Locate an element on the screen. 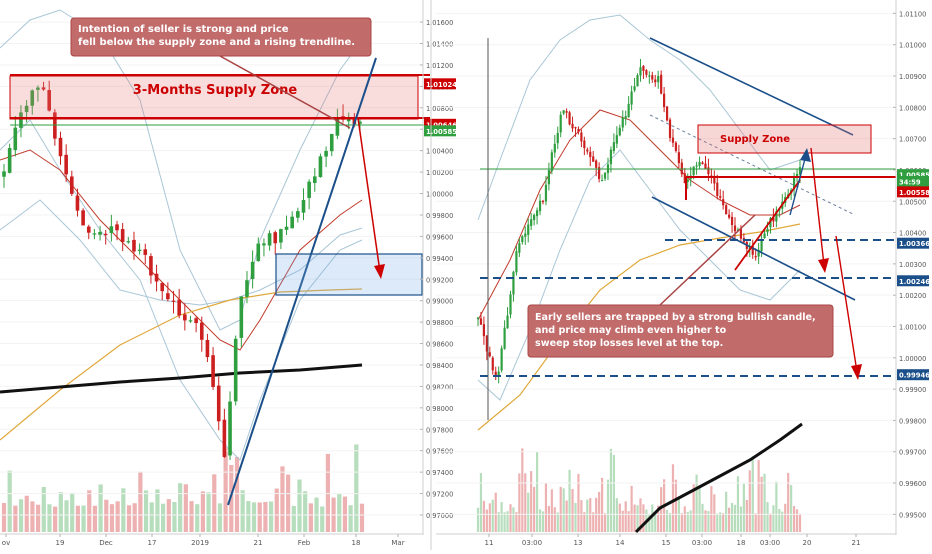  y-tick-label: 1.00800 is located at coordinates (912, 108).